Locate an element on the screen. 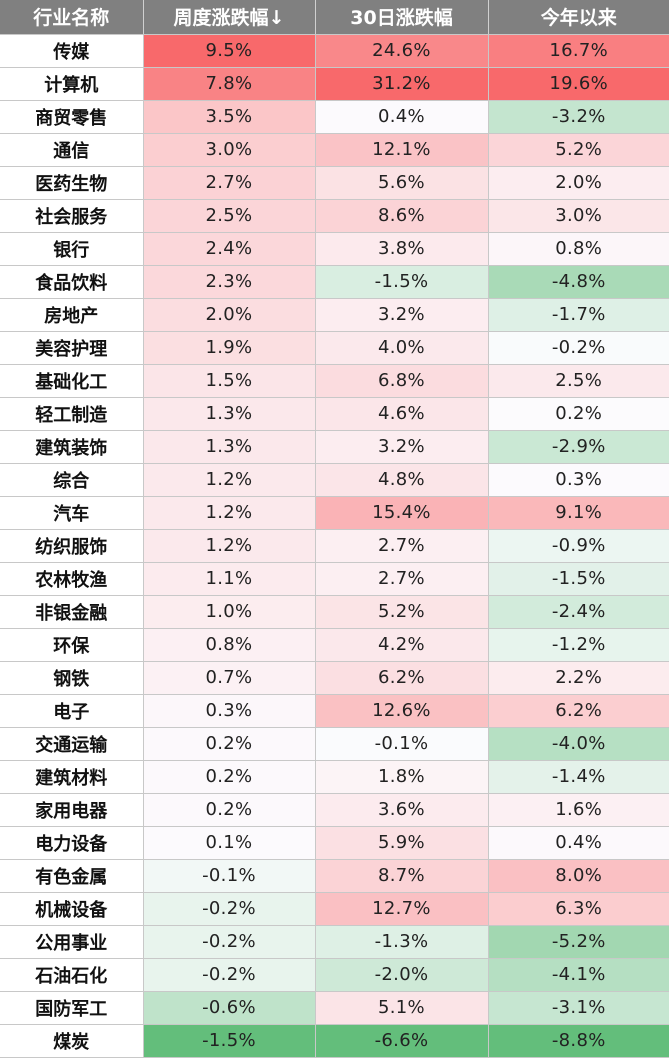 The image size is (669, 1058). 30d-change-cell: 4.2% is located at coordinates (401, 644).